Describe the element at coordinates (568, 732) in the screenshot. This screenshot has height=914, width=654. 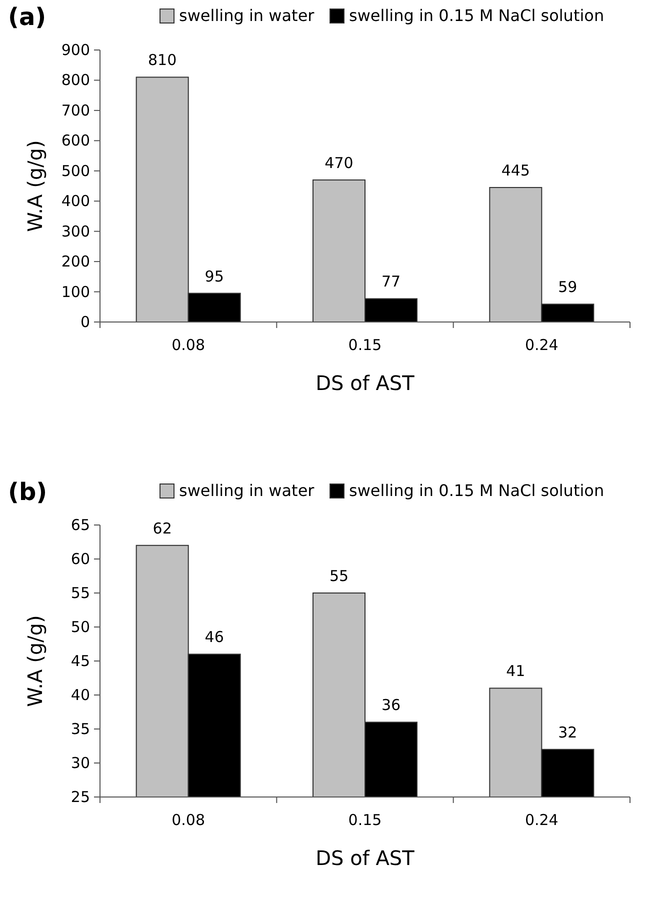
I see `data-label: 32` at that location.